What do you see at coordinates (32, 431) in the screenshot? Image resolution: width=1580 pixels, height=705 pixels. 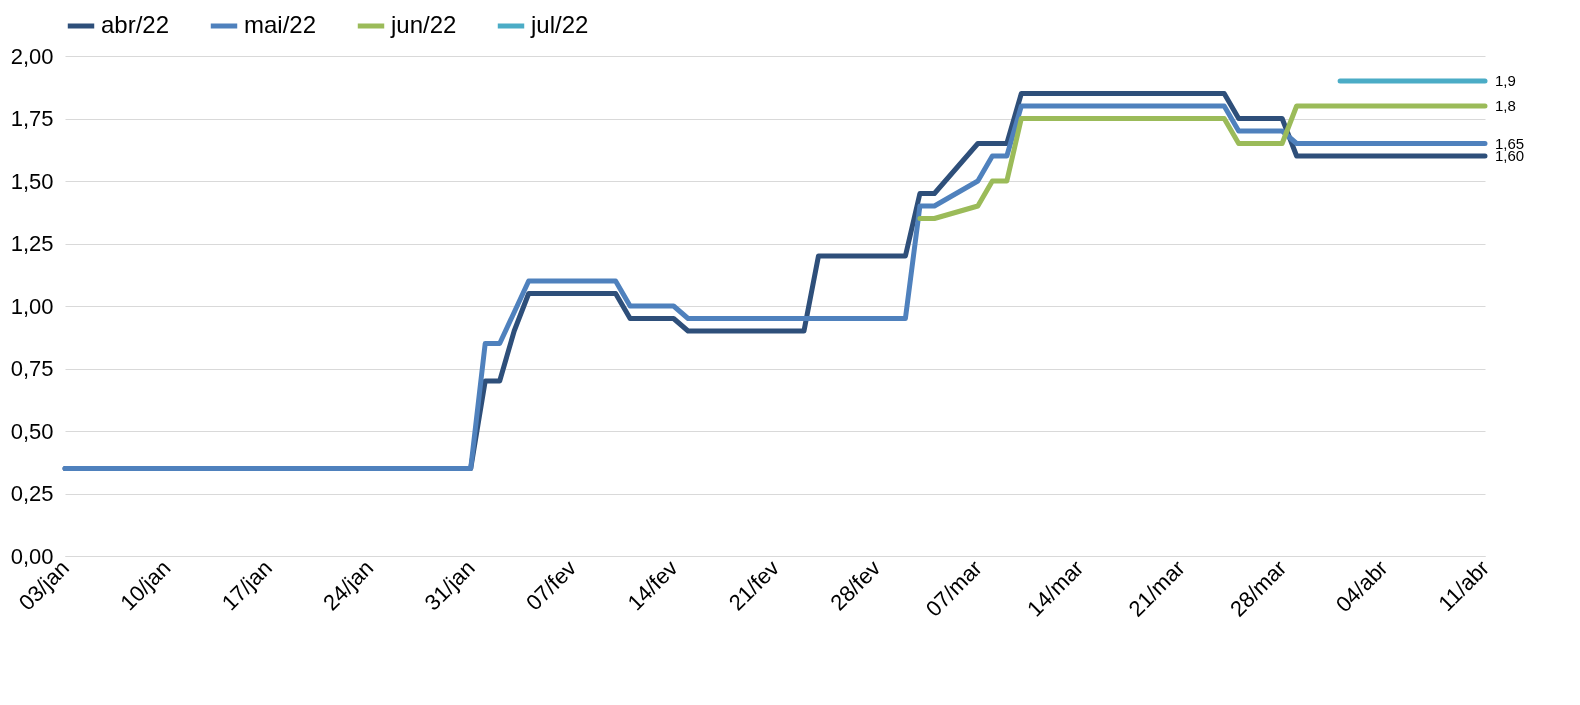 I see `y-tick-label: 0,50` at bounding box center [32, 431].